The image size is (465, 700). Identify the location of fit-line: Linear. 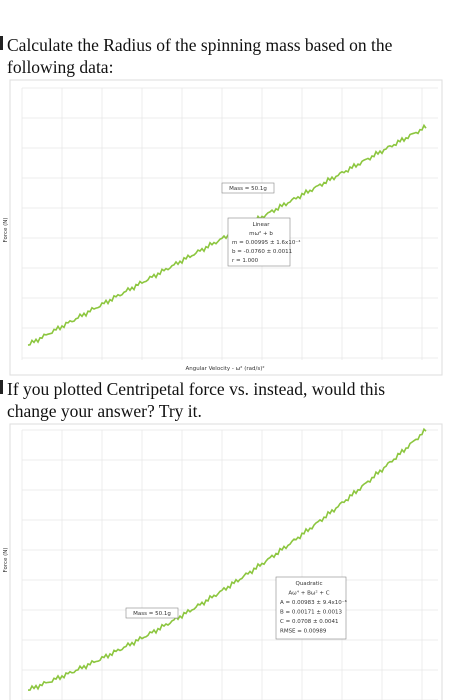
(261, 225).